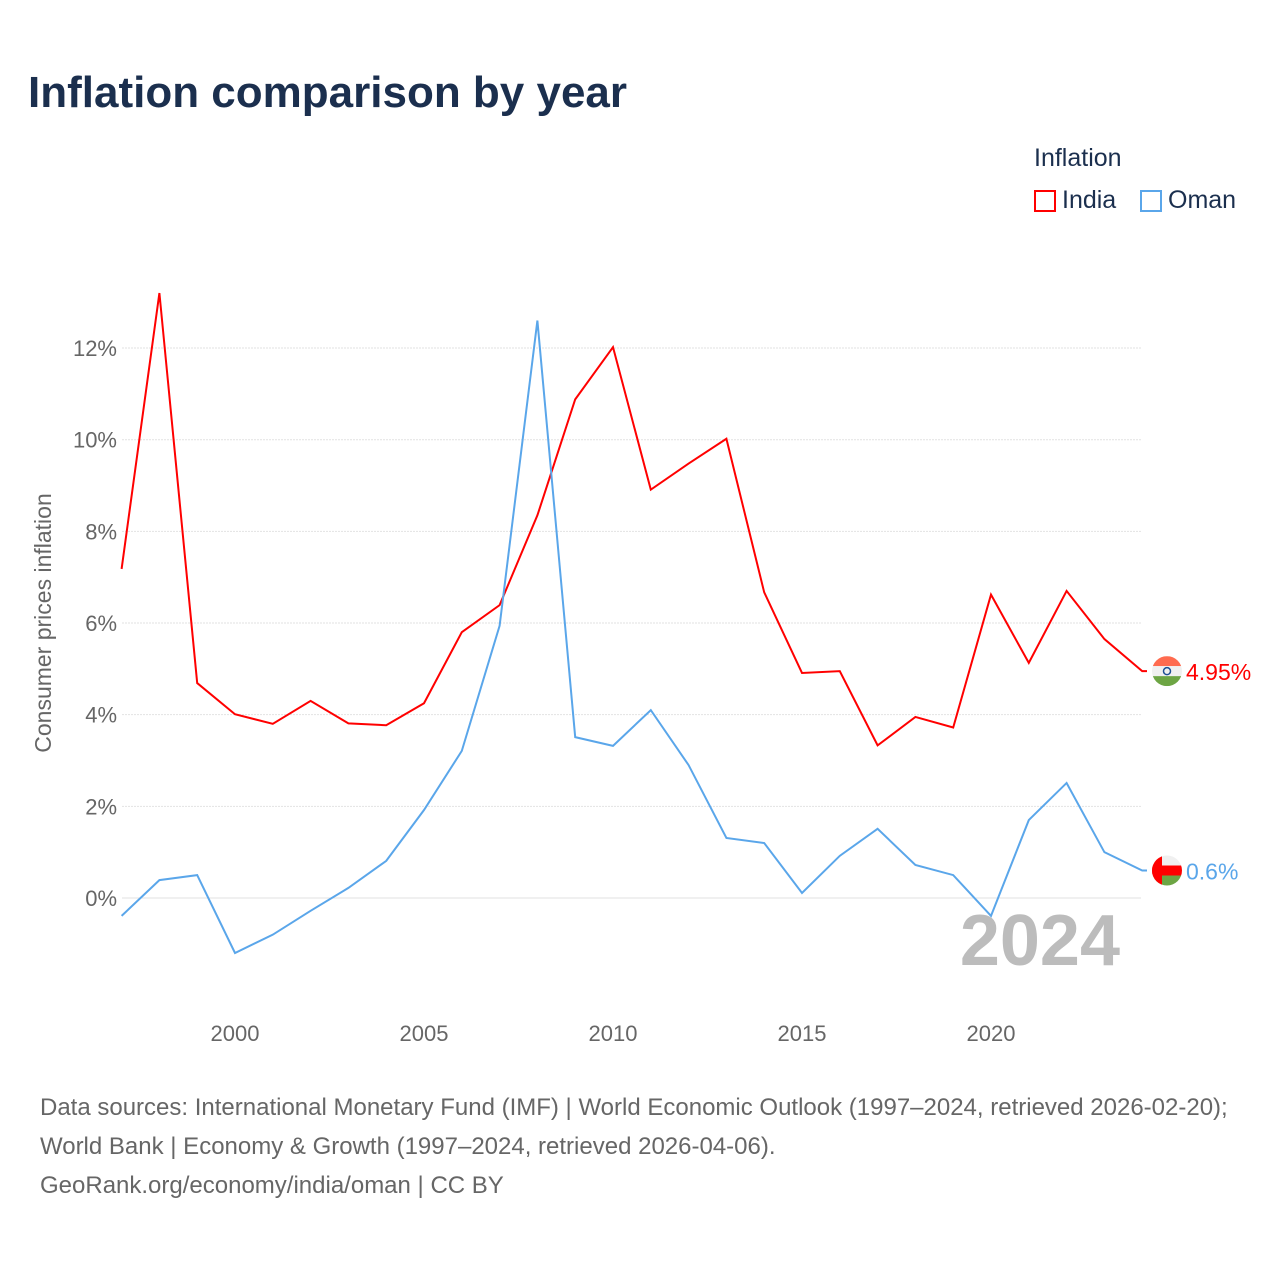 This screenshot has height=1280, width=1280. I want to click on x-tick-label: 2000, so click(235, 1033).